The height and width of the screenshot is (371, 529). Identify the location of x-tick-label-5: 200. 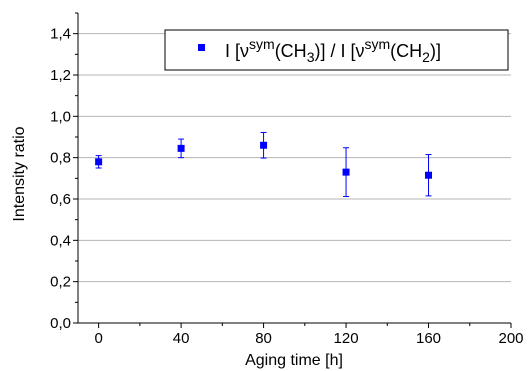
(510, 338).